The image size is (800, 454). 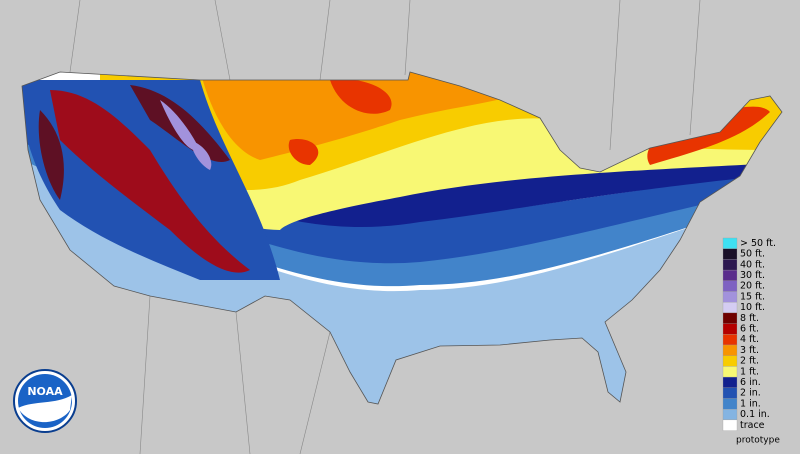 I want to click on legend-label: > 50 ft., so click(x=758, y=243).